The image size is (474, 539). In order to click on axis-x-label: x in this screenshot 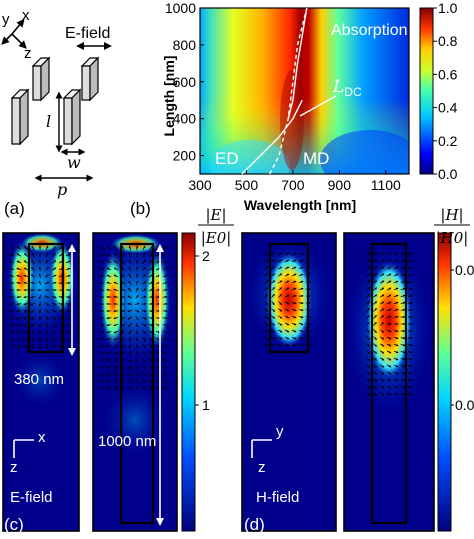, I will do `click(26, 15)`.